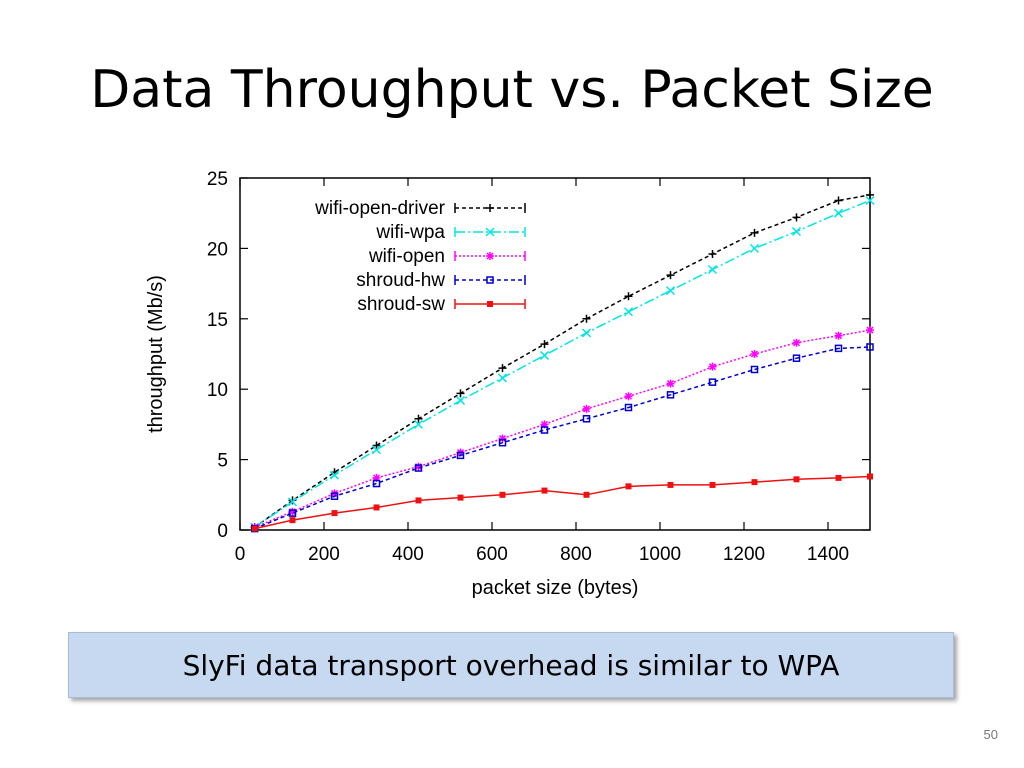  What do you see at coordinates (408, 554) in the screenshot?
I see `x-tick-label: 400` at bounding box center [408, 554].